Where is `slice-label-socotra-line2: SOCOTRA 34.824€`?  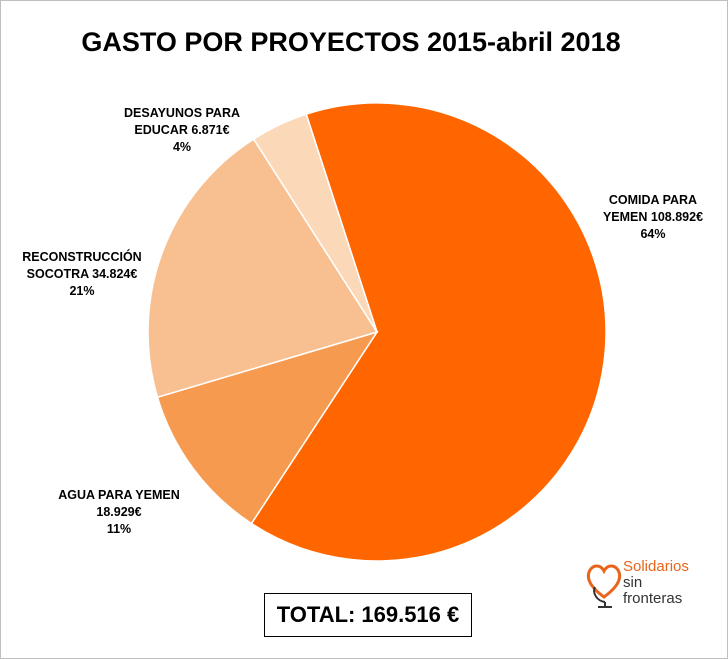
slice-label-socotra-line2: SOCOTRA 34.824€ is located at coordinates (82, 274).